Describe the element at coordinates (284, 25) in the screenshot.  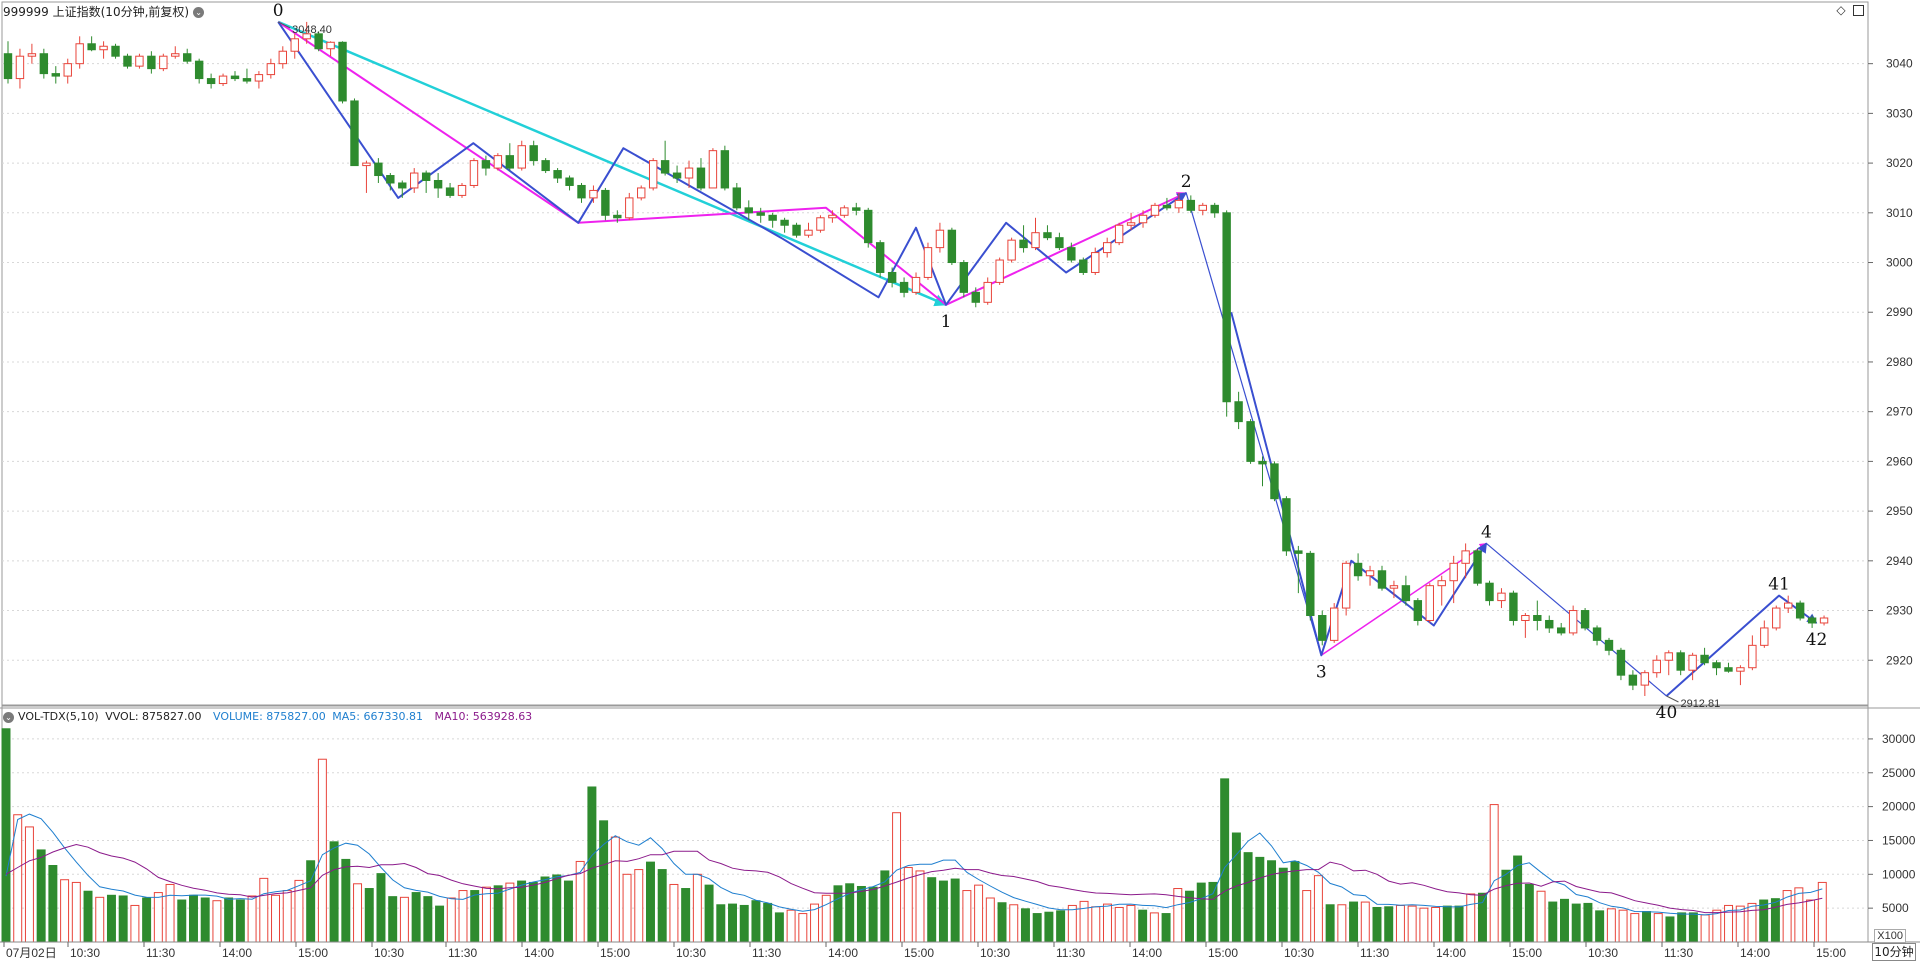
I see `annotation-pointer` at that location.